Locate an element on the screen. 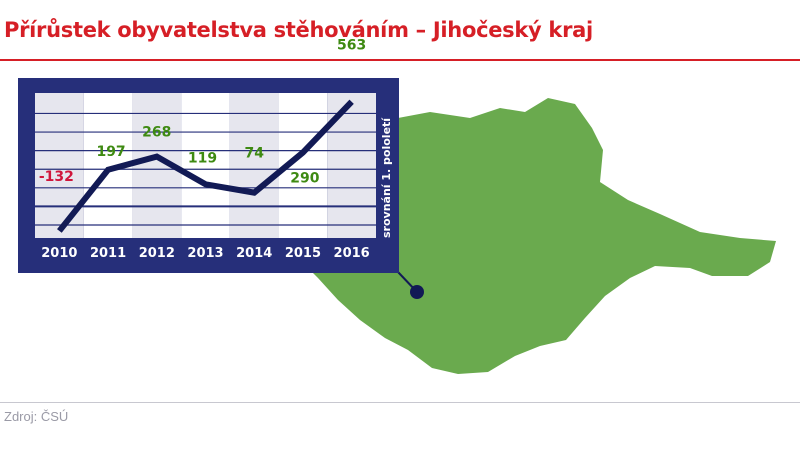  x-tick-label: 2010 is located at coordinates (59, 253).